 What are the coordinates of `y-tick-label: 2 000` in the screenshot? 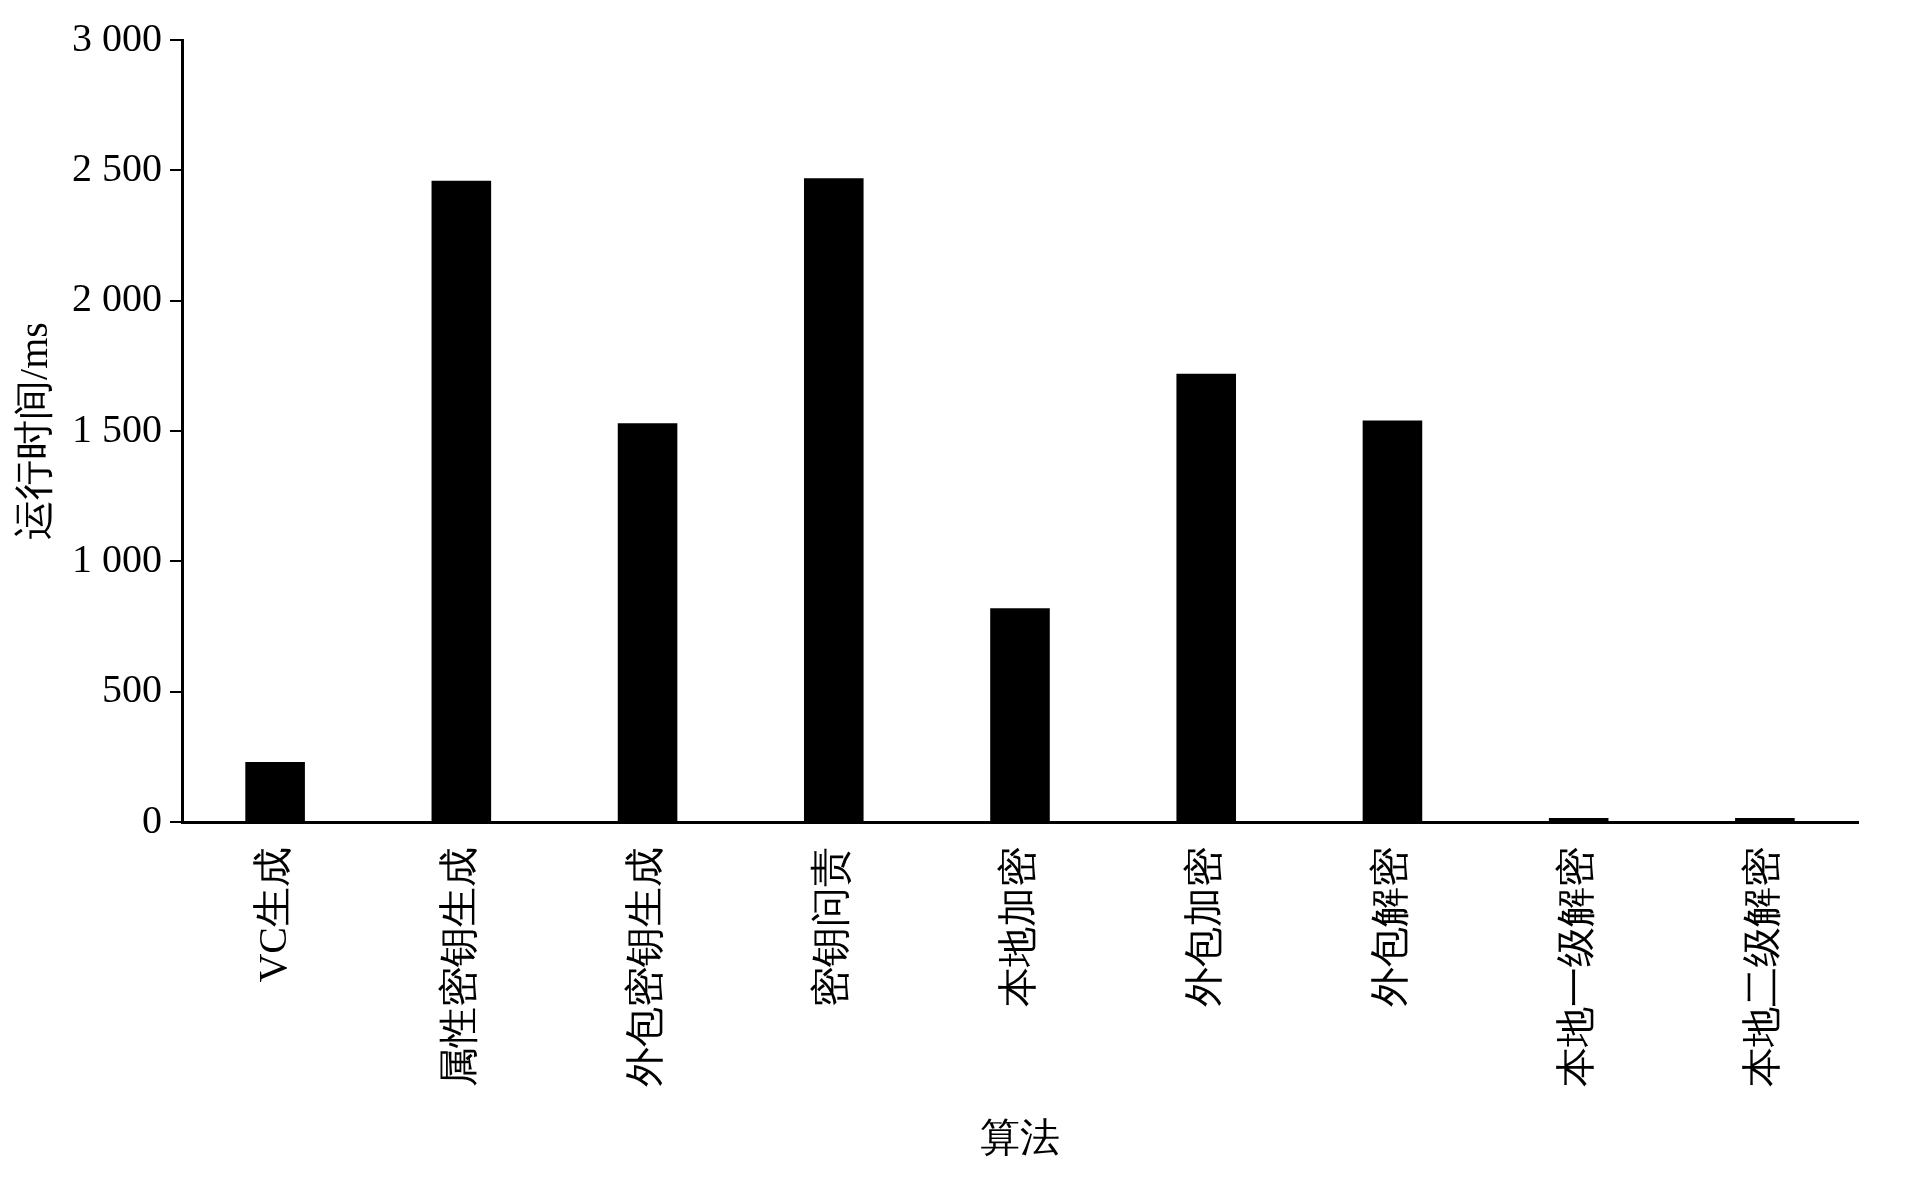 It's located at (117, 298).